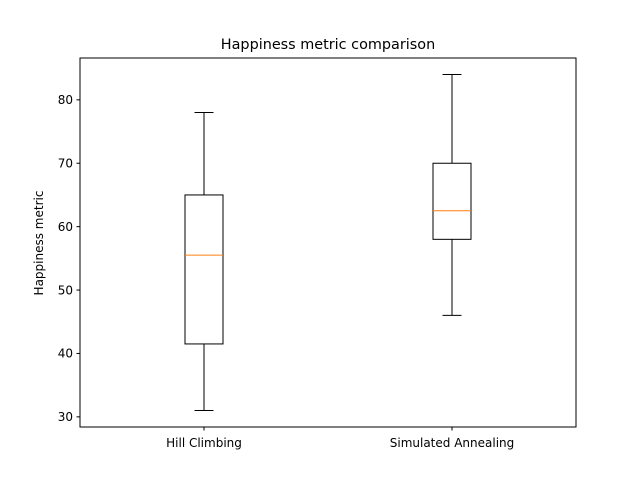 The height and width of the screenshot is (480, 640). Describe the element at coordinates (204, 269) in the screenshot. I see `box-1-iqr-box` at that location.